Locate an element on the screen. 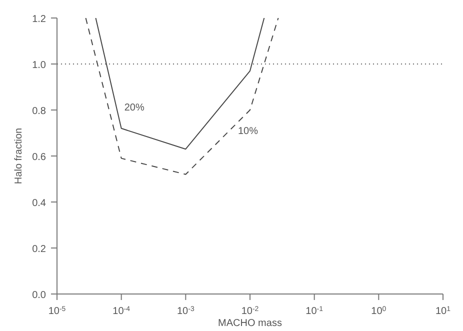 Image resolution: width=463 pixels, height=331 pixels. x-tick-label: 10$^{0}$ is located at coordinates (378, 311).